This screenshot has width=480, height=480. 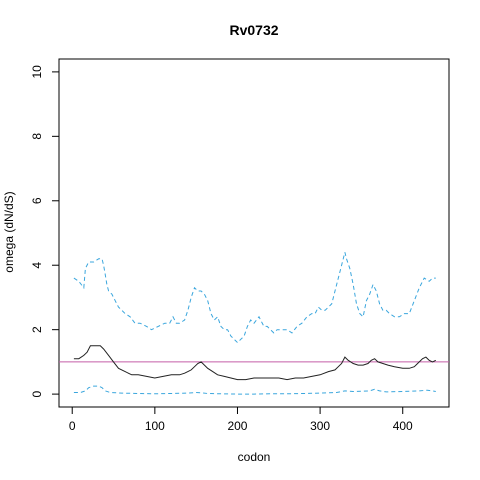 I want to click on chart-title: Rv0732, so click(x=253, y=30).